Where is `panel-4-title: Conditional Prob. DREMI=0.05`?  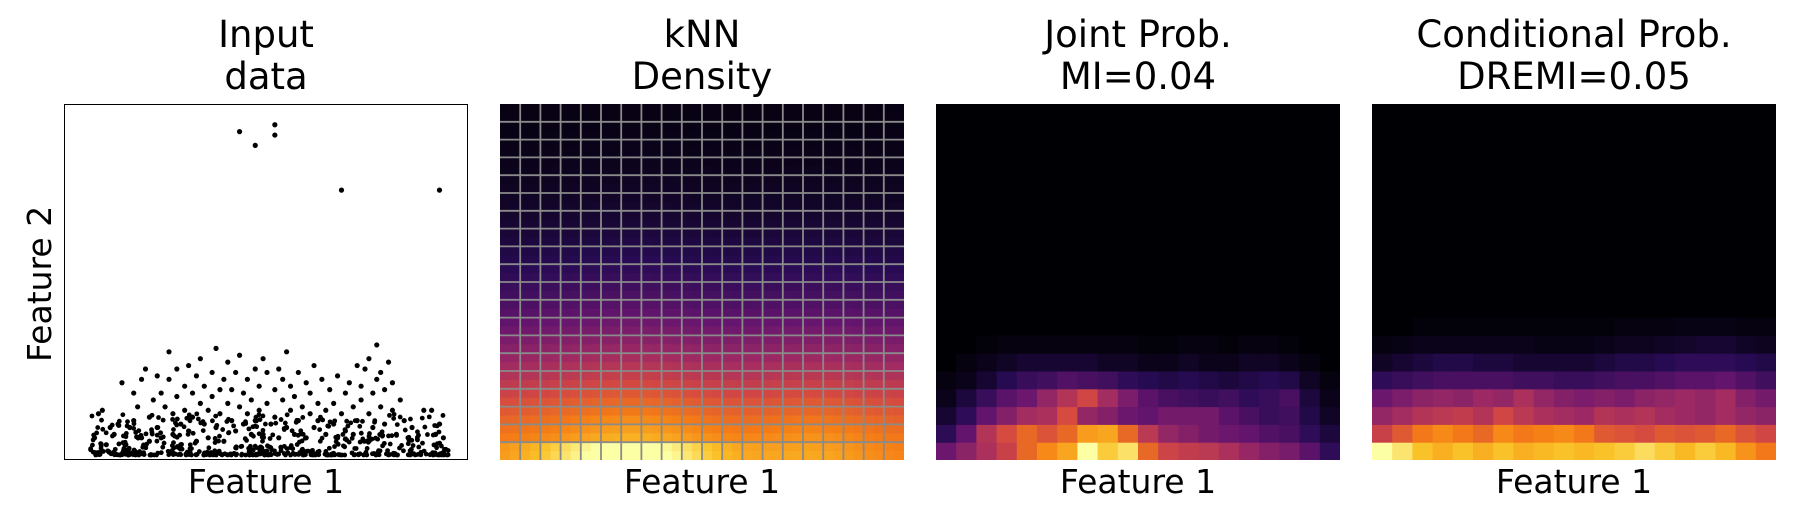
panel-4-title: Conditional Prob. DREMI=0.05 is located at coordinates (1574, 56).